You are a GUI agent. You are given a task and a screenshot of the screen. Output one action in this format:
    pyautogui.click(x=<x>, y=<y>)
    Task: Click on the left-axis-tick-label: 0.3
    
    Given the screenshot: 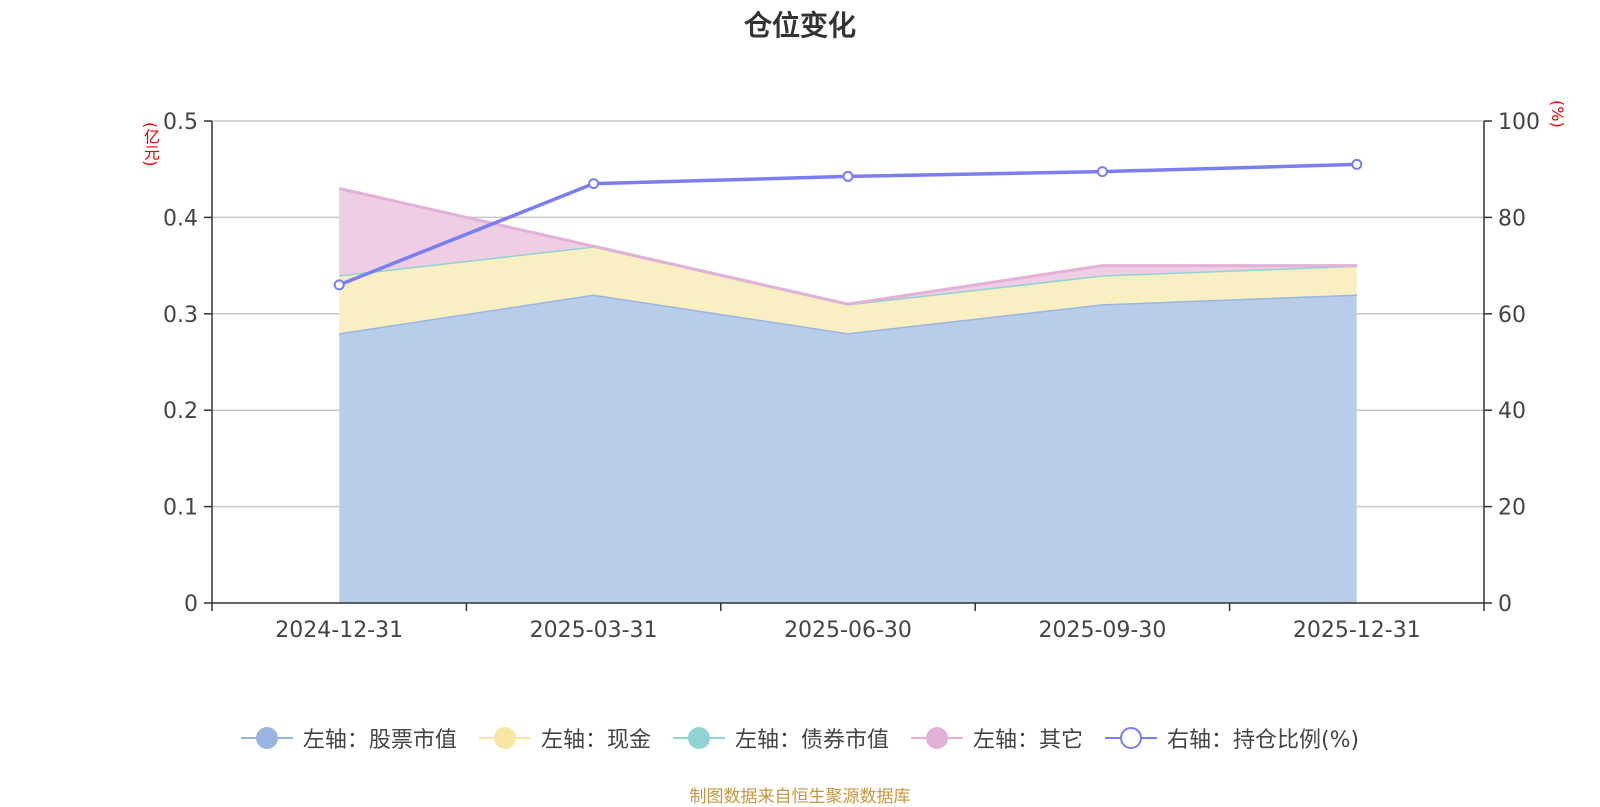 What is the action you would take?
    pyautogui.click(x=180, y=315)
    